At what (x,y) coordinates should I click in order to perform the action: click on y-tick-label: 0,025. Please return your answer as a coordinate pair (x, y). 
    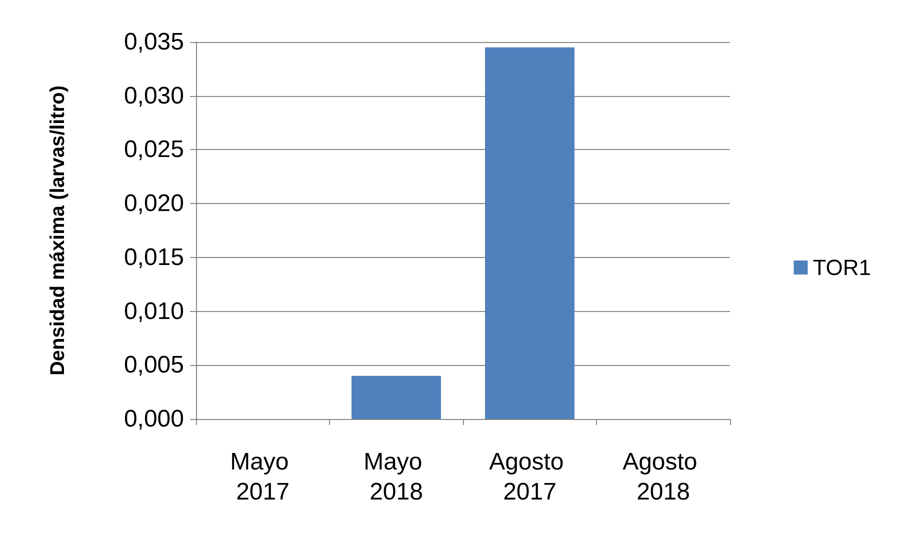
    Looking at the image, I should click on (154, 150).